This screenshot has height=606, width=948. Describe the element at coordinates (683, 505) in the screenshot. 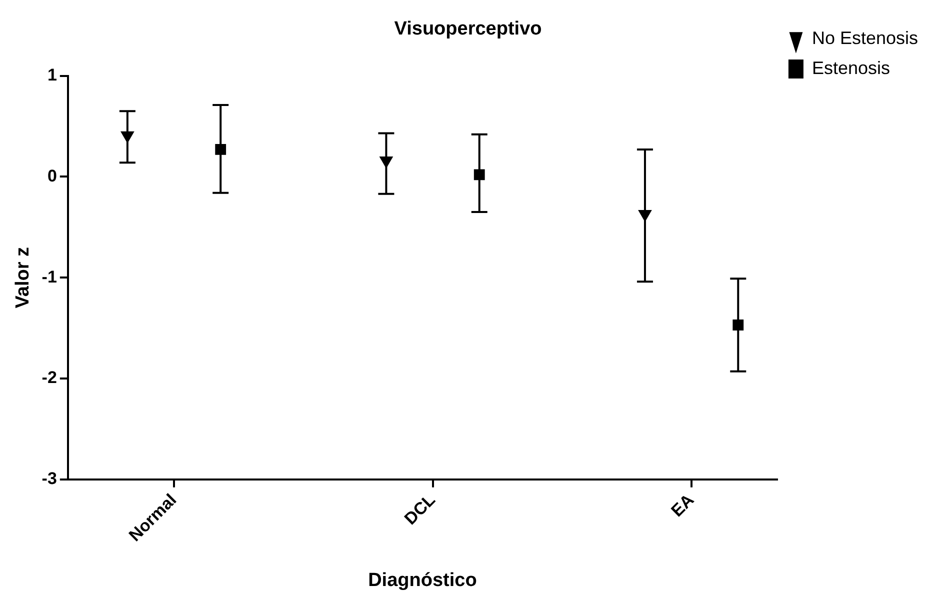

I see `x-tick-label: EA` at that location.